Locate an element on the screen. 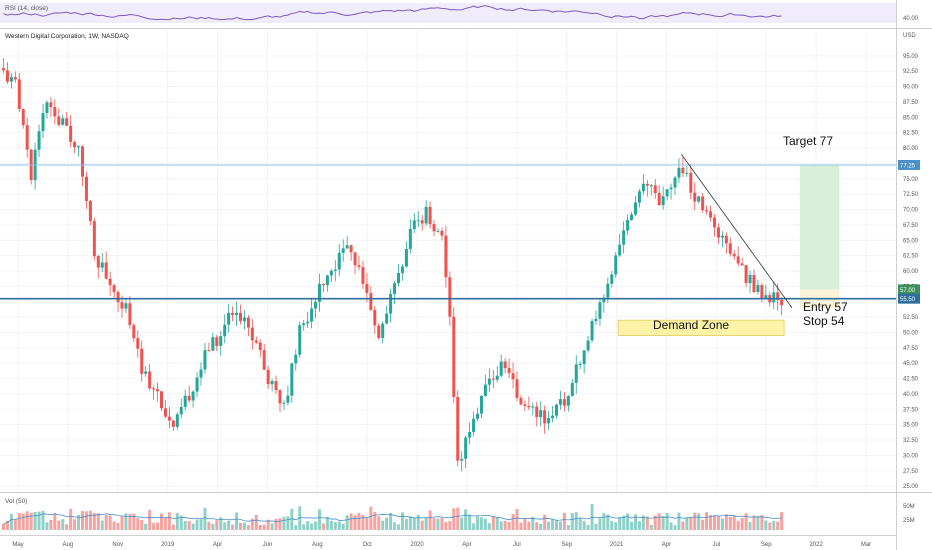  trendline is located at coordinates (737, 231).